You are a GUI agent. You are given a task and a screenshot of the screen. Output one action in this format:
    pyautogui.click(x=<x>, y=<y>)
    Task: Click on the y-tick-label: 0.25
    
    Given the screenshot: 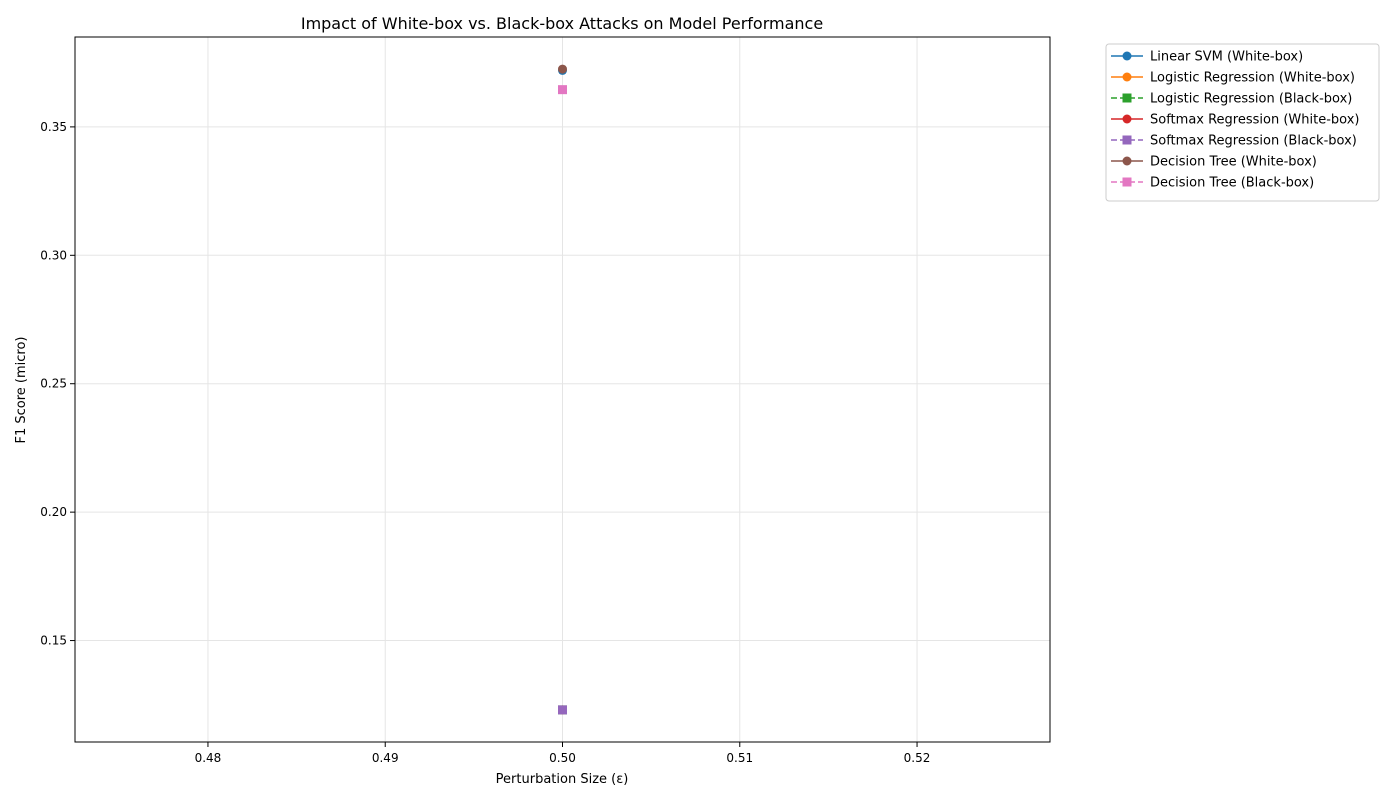 What is the action you would take?
    pyautogui.click(x=53, y=384)
    